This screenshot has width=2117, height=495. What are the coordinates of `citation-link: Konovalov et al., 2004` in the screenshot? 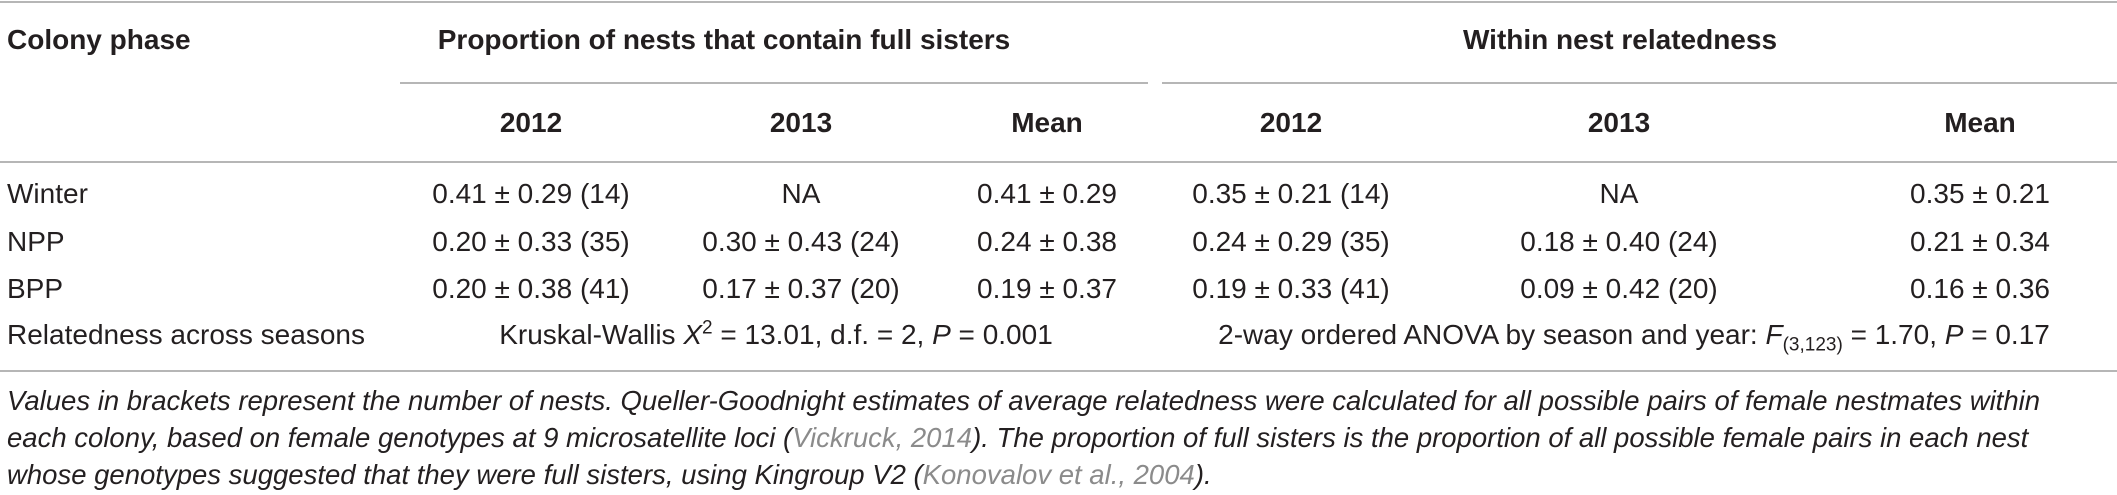 It's located at (1058, 474).